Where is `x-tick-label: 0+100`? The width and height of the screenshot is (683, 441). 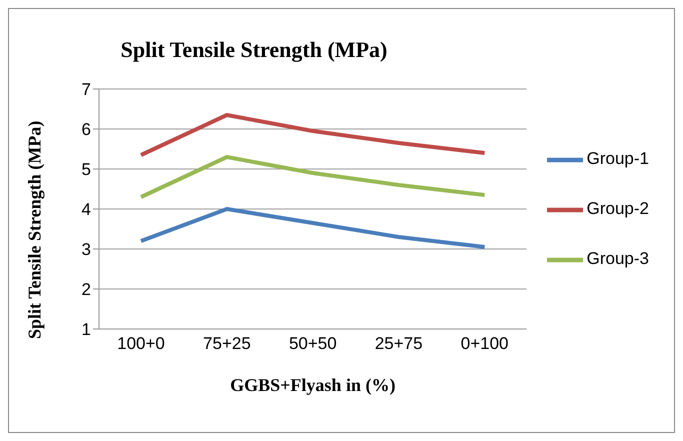
x-tick-label: 0+100 is located at coordinates (484, 344).